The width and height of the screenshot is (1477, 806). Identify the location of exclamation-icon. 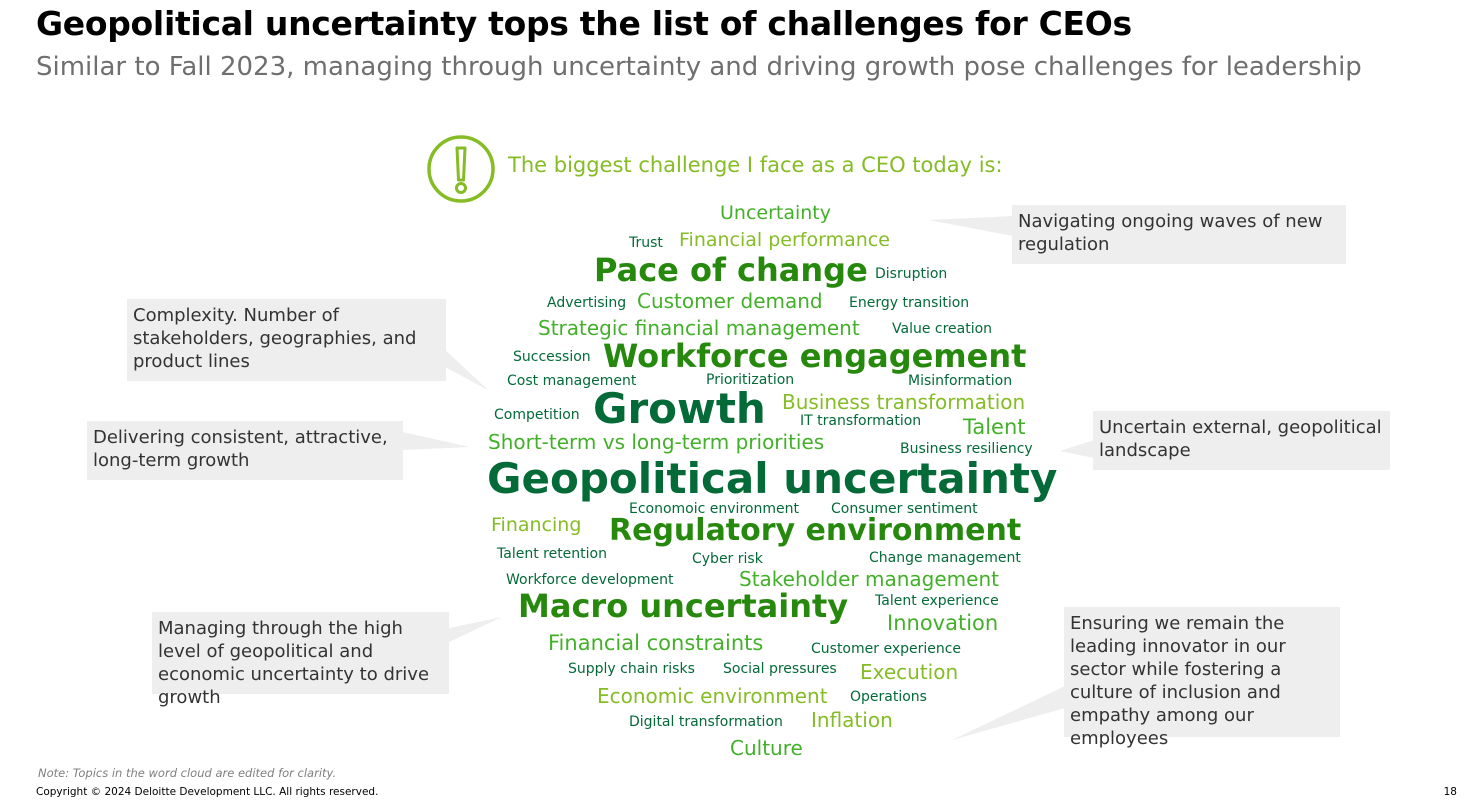
(461, 169).